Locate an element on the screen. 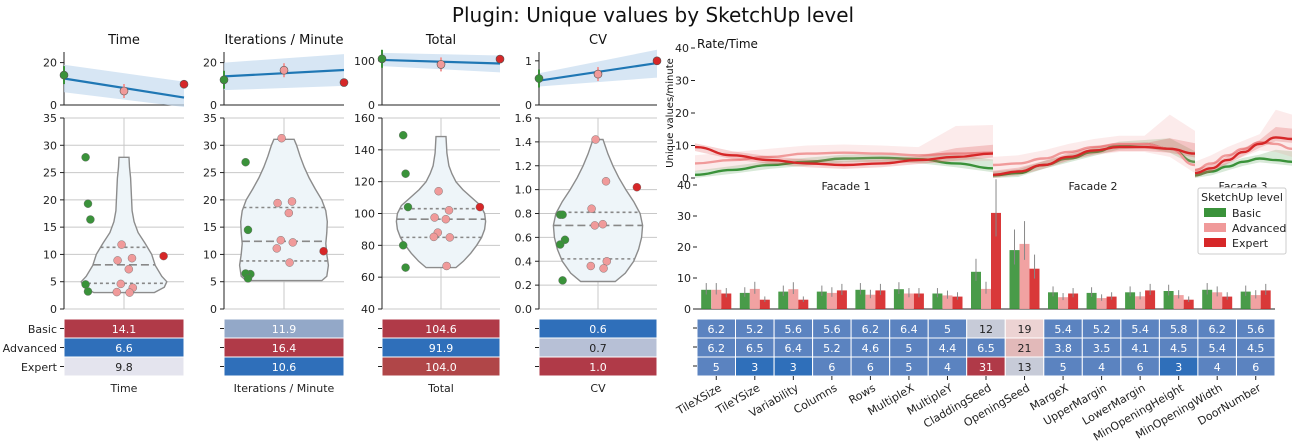 The width and height of the screenshot is (1306, 445). x-axis-label: Total is located at coordinates (440, 388).